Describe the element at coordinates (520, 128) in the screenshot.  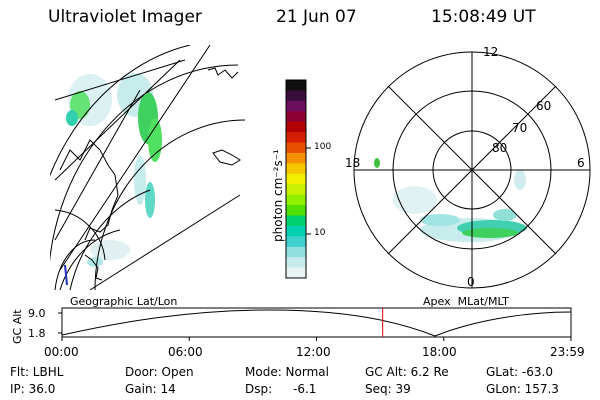
I see `lat-label-70: 70` at that location.